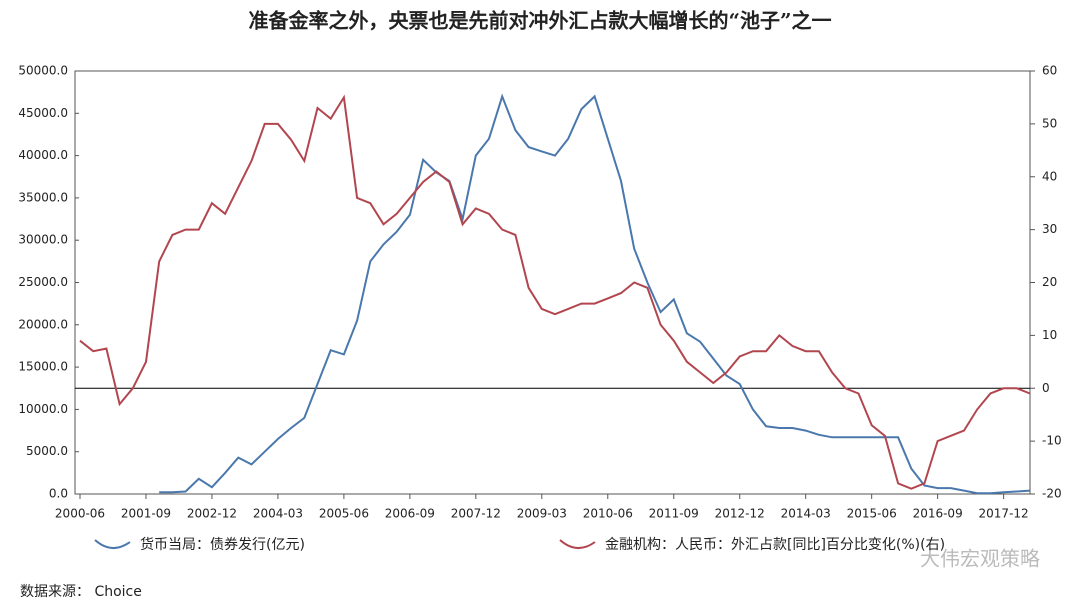 The height and width of the screenshot is (607, 1080). I want to click on x-tick-label: 2010-06, so click(608, 514).